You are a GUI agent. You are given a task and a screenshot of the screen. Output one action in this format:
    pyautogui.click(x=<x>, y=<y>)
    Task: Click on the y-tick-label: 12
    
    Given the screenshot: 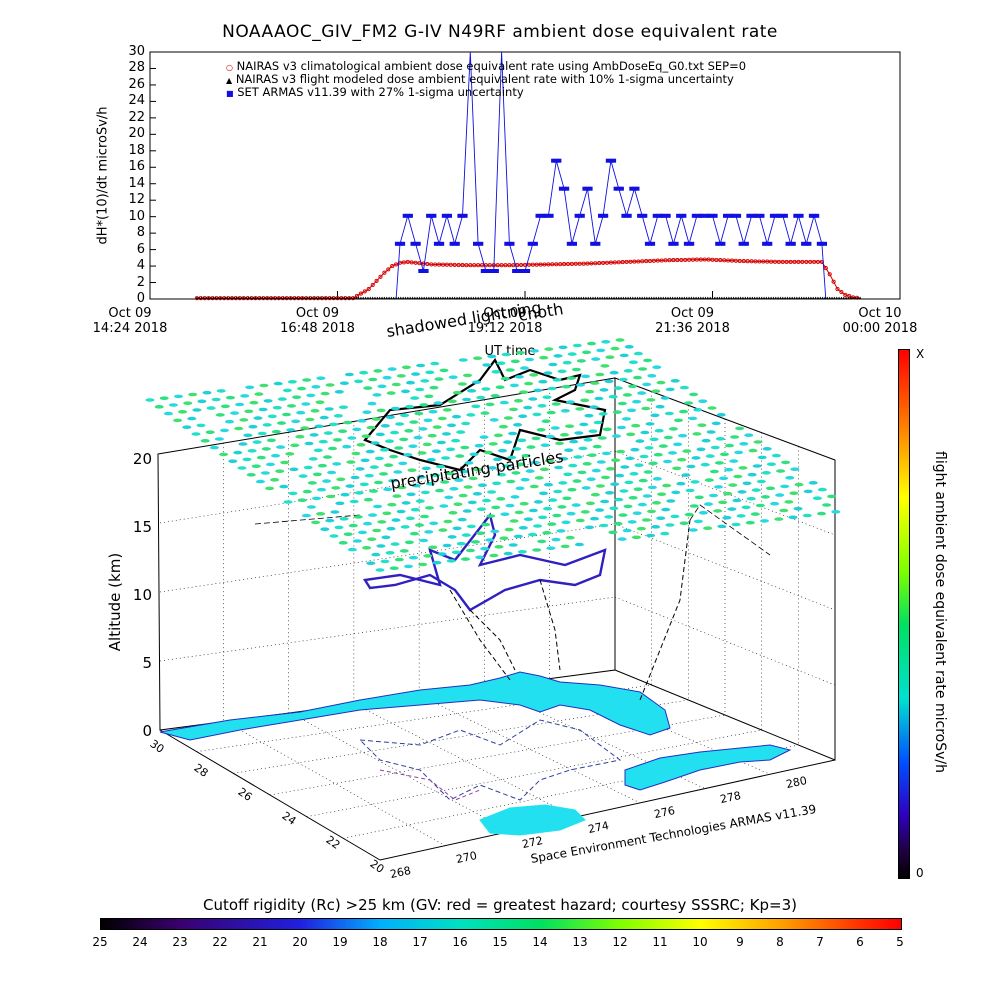 What is the action you would take?
    pyautogui.click(x=136, y=200)
    